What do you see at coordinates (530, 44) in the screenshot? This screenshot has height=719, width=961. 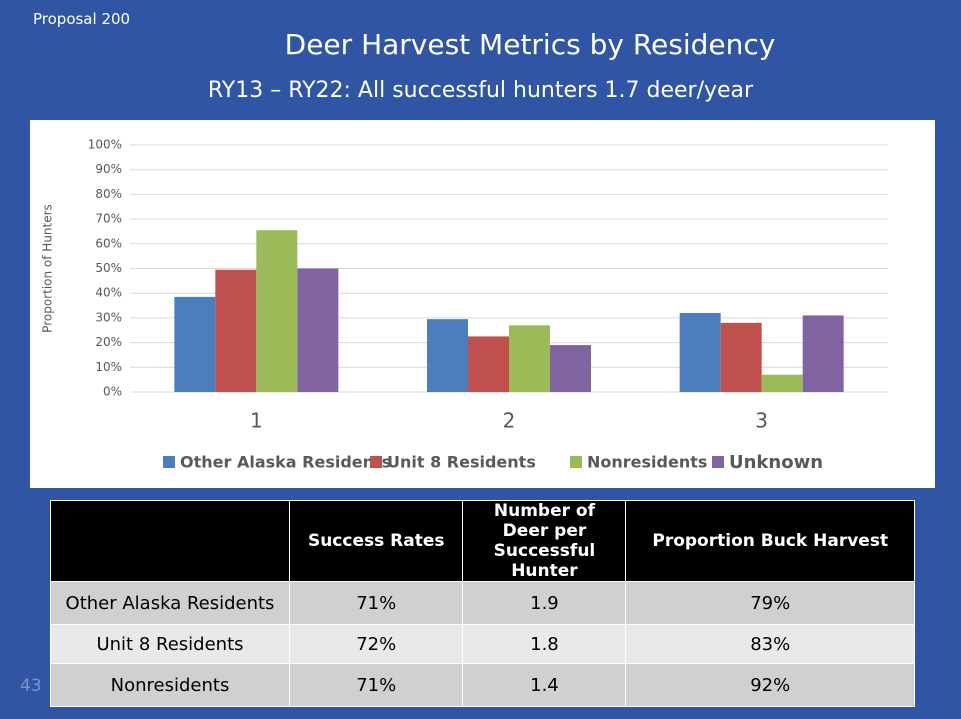 I see `slide-title: Deer Harvest Metrics by Residency` at bounding box center [530, 44].